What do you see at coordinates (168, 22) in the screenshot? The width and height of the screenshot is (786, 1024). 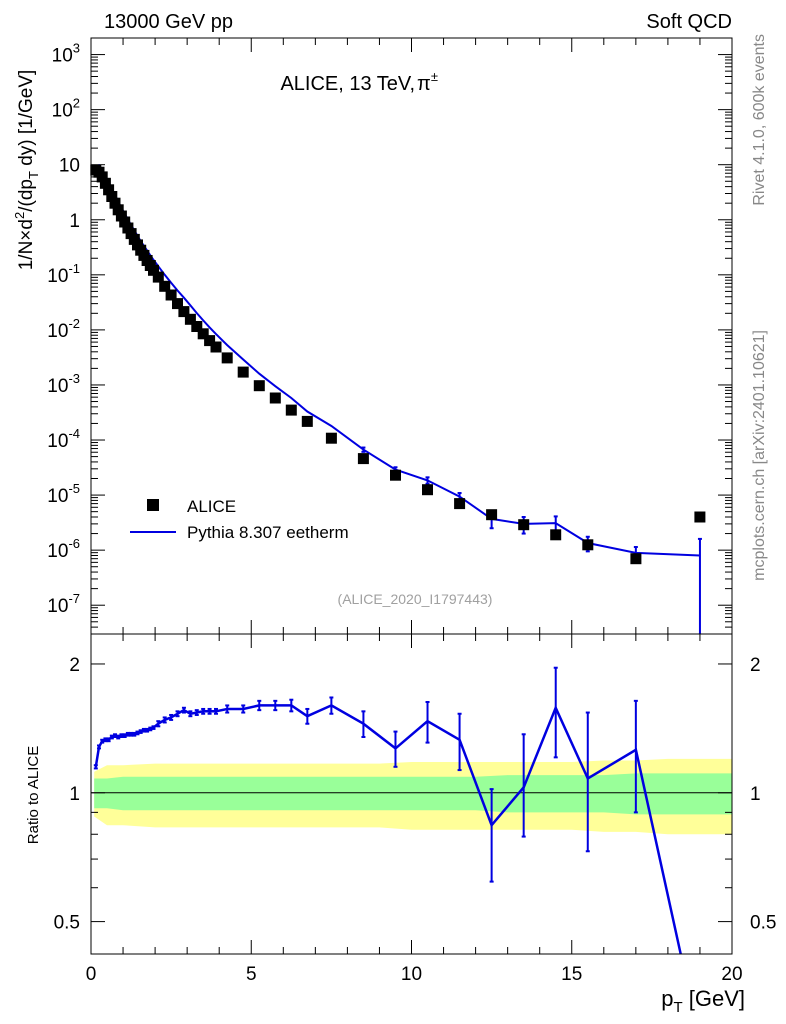 I see `header-left-label: 13000 GeV pp` at bounding box center [168, 22].